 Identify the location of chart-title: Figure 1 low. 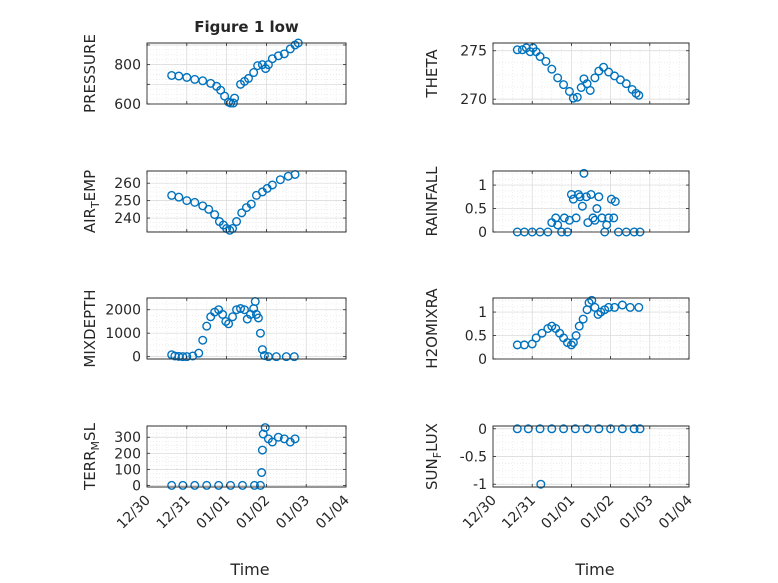
(246, 27).